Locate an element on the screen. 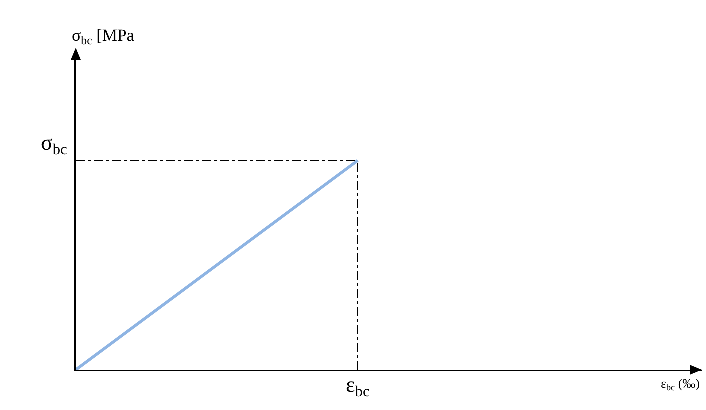 The width and height of the screenshot is (706, 410). text: σ$_{bc}$ [MPa is located at coordinates (103, 37).